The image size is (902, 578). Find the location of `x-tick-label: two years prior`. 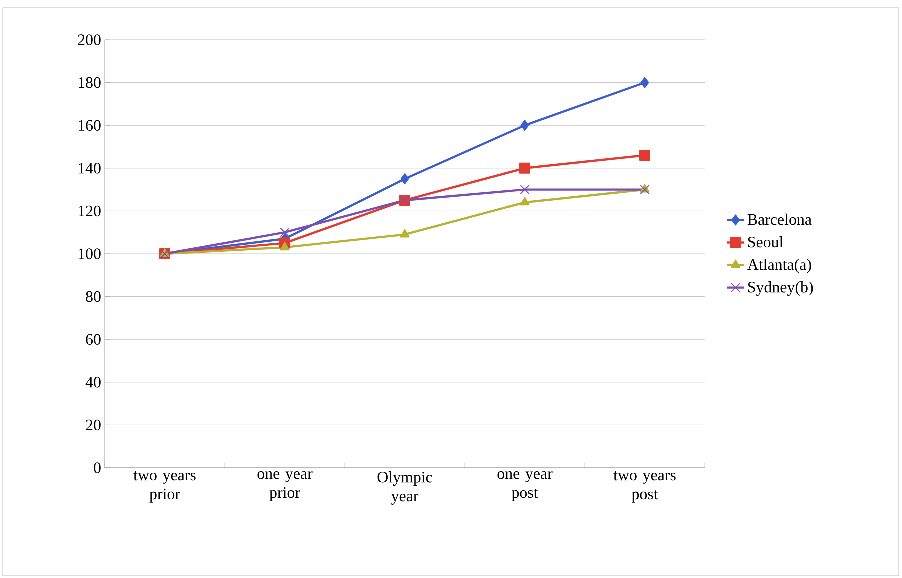

x-tick-label: two years prior is located at coordinates (165, 487).